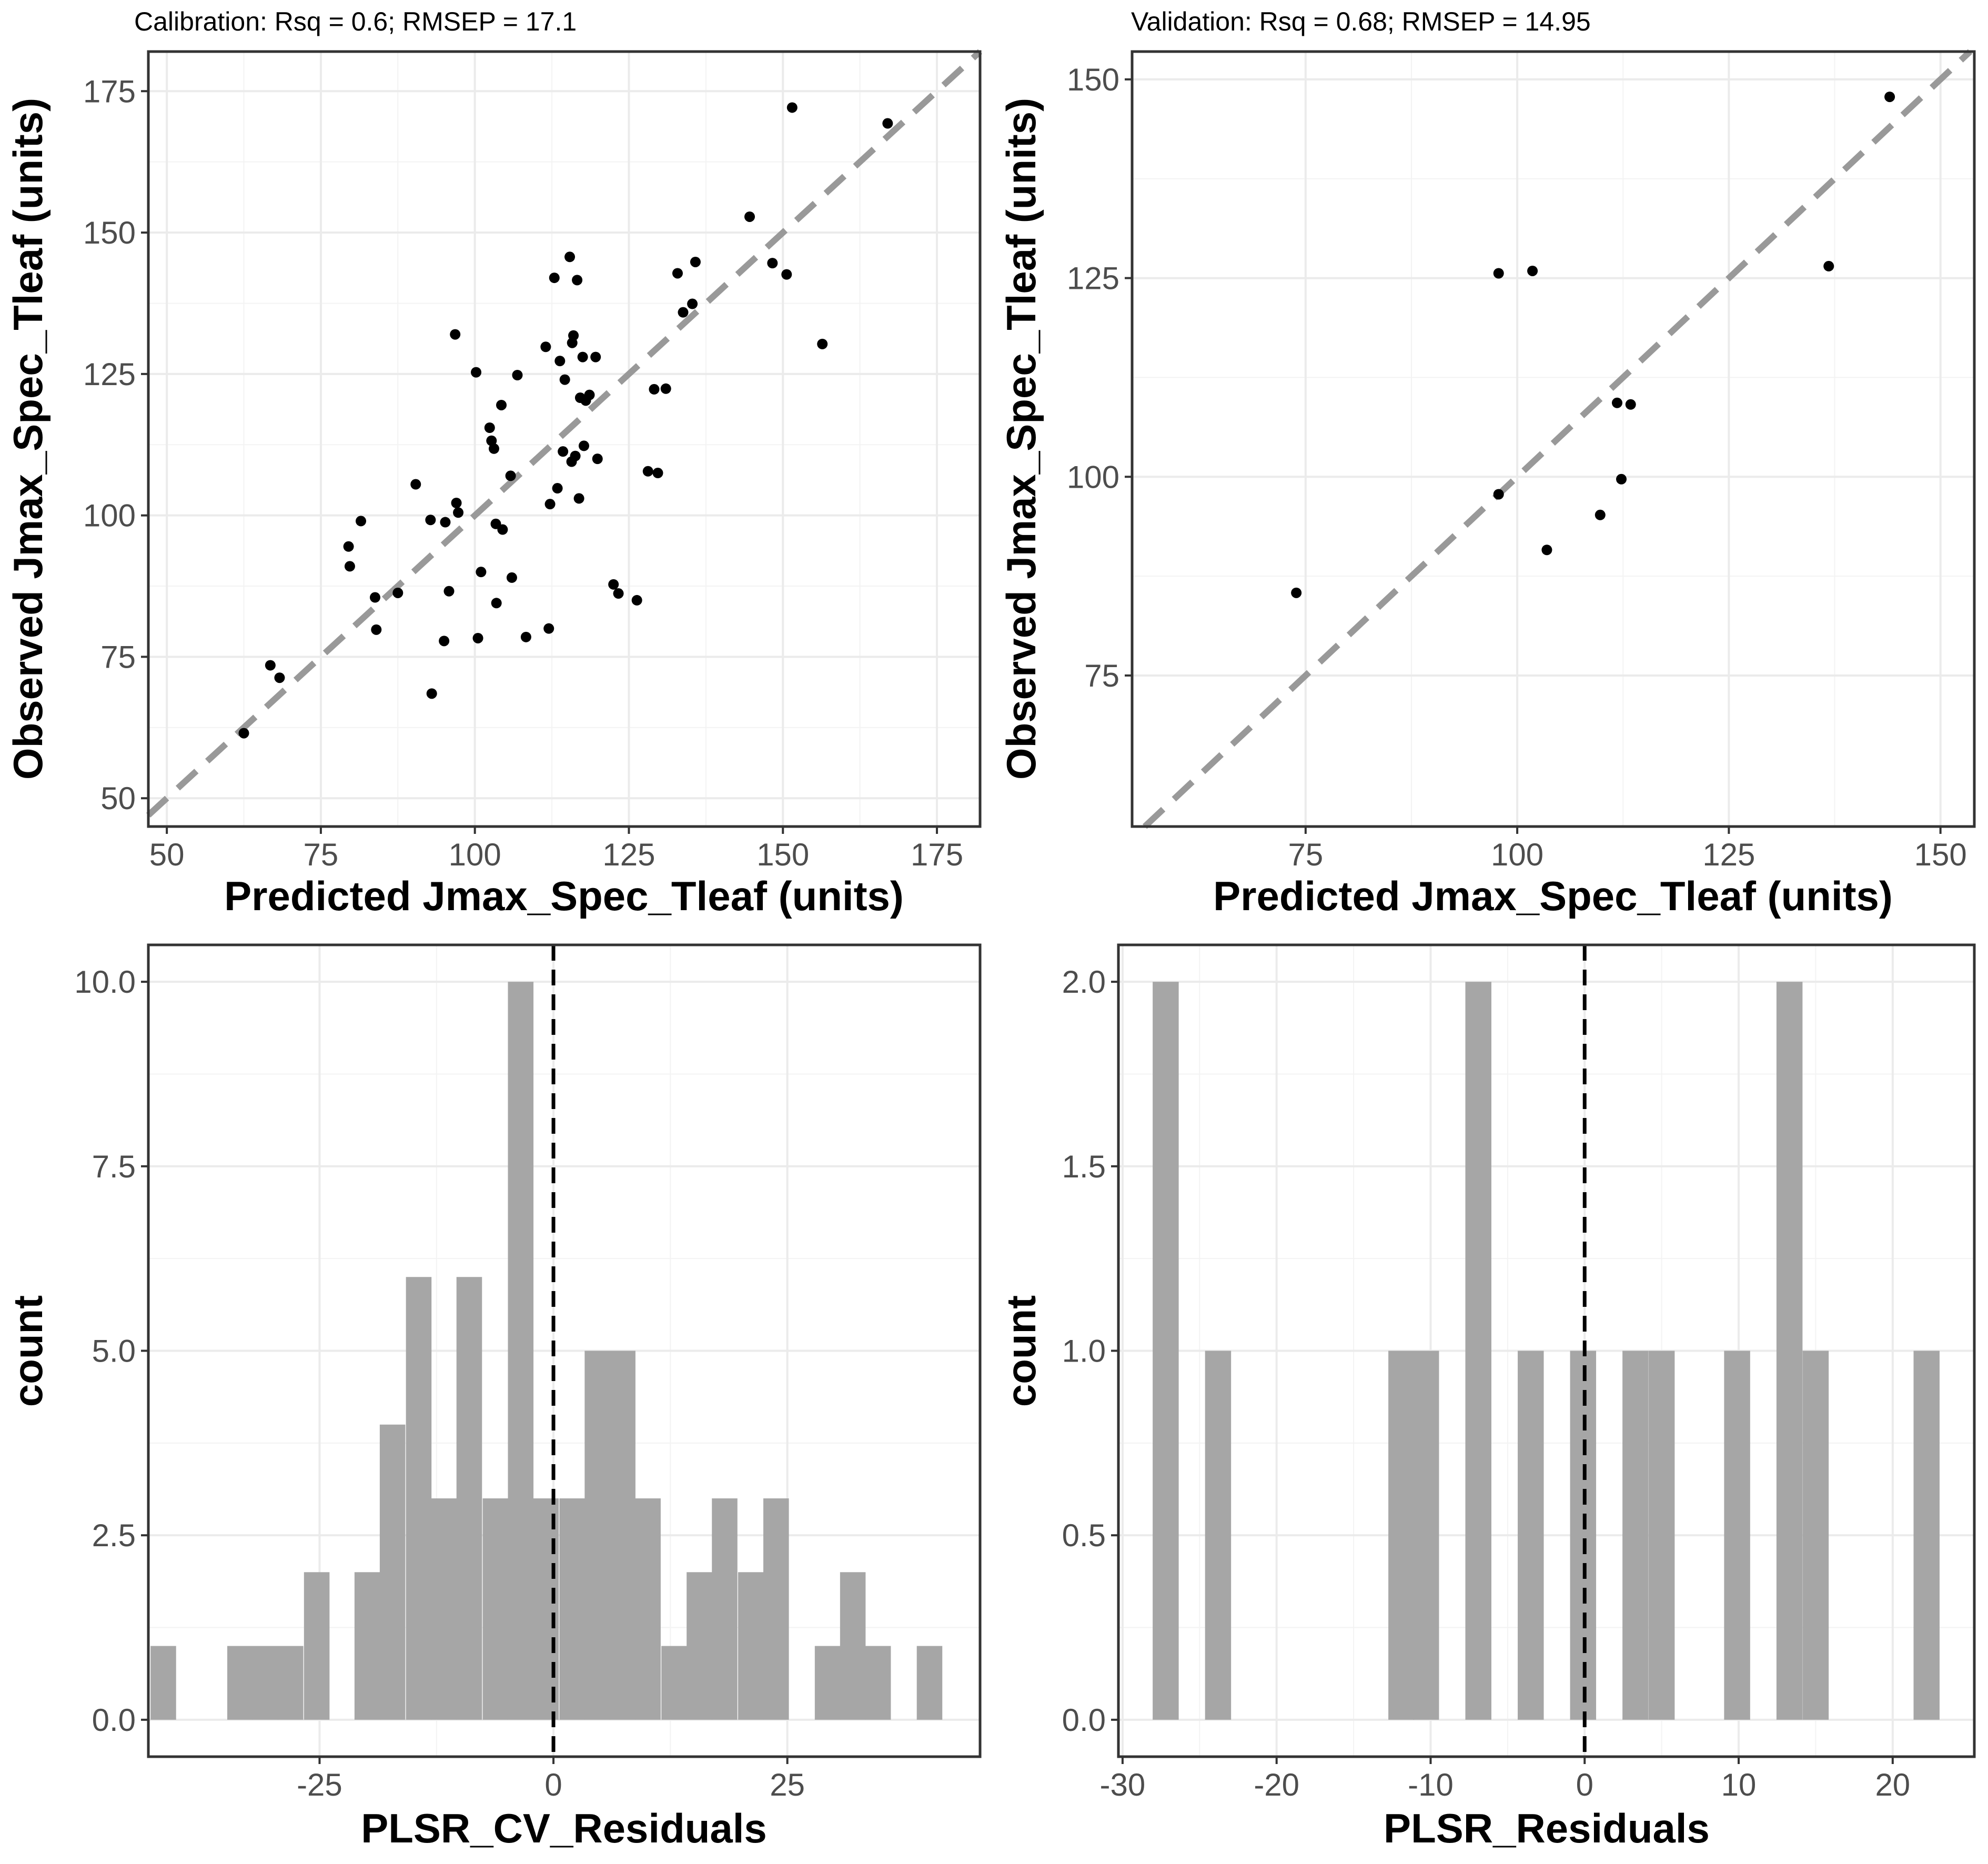 This screenshot has height=1864, width=1988. I want to click on validation-x-tick-label: 100, so click(1517, 854).